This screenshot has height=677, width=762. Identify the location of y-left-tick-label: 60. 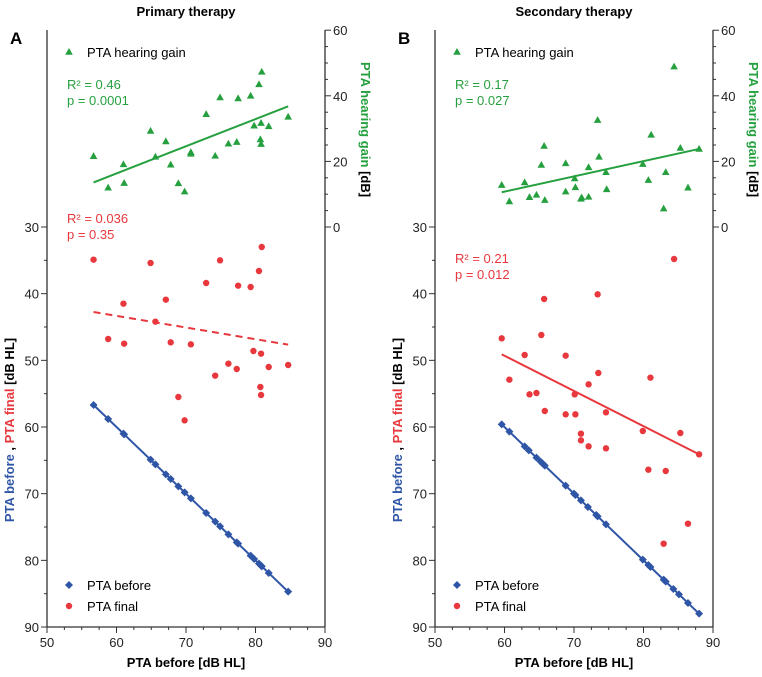
(32, 427).